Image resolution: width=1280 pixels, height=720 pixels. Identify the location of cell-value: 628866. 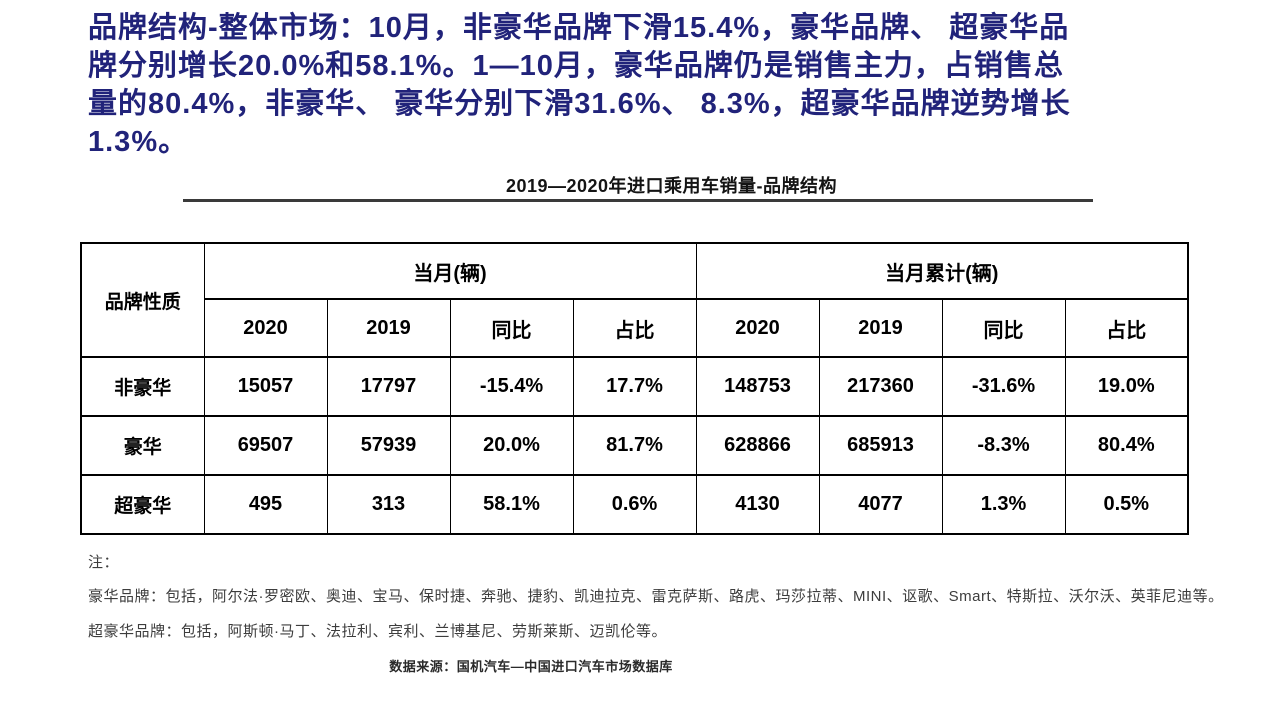
(757, 445).